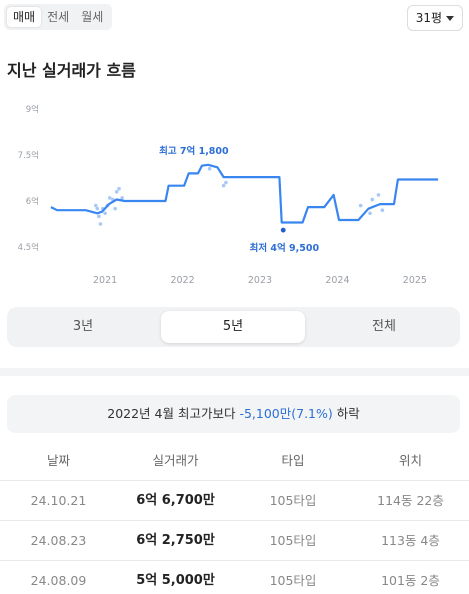 The width and height of the screenshot is (469, 594). Describe the element at coordinates (415, 280) in the screenshot. I see `x-tick-label: 2025` at that location.